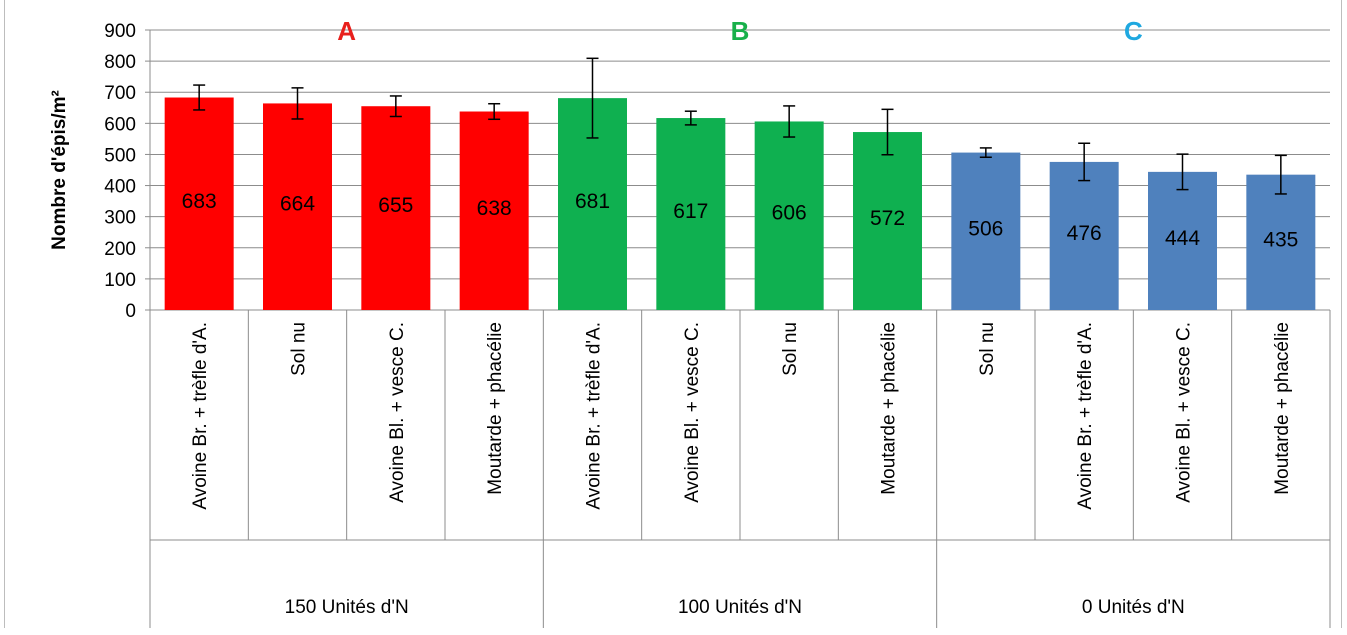 This screenshot has height=635, width=1347. What do you see at coordinates (120, 31) in the screenshot?
I see `y-tick-label: 900` at bounding box center [120, 31].